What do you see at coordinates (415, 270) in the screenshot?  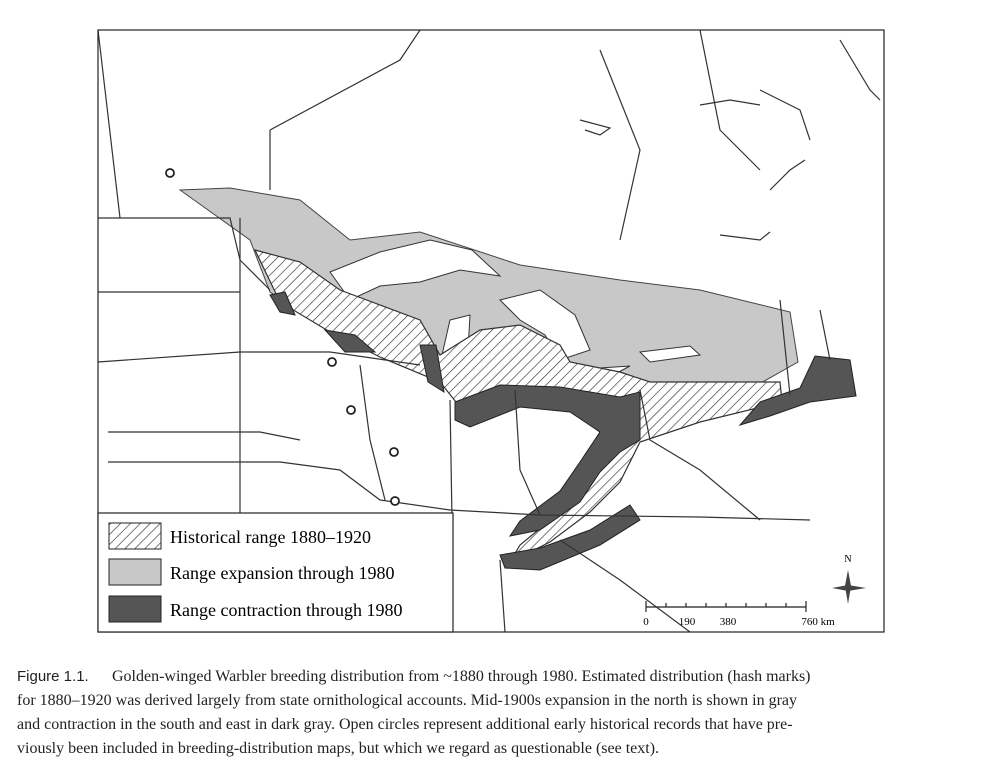 I see `lake-superior` at bounding box center [415, 270].